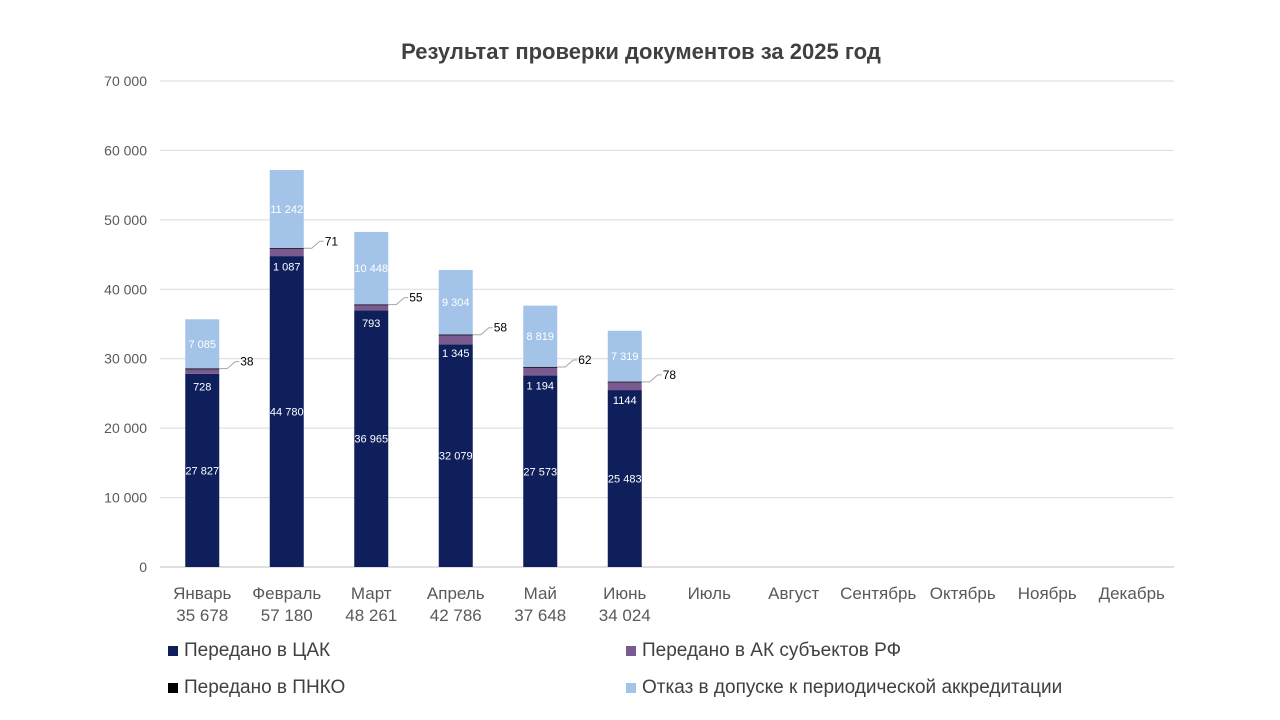 The height and width of the screenshot is (720, 1280). I want to click on data-label-tsak: 27 573, so click(540, 472).